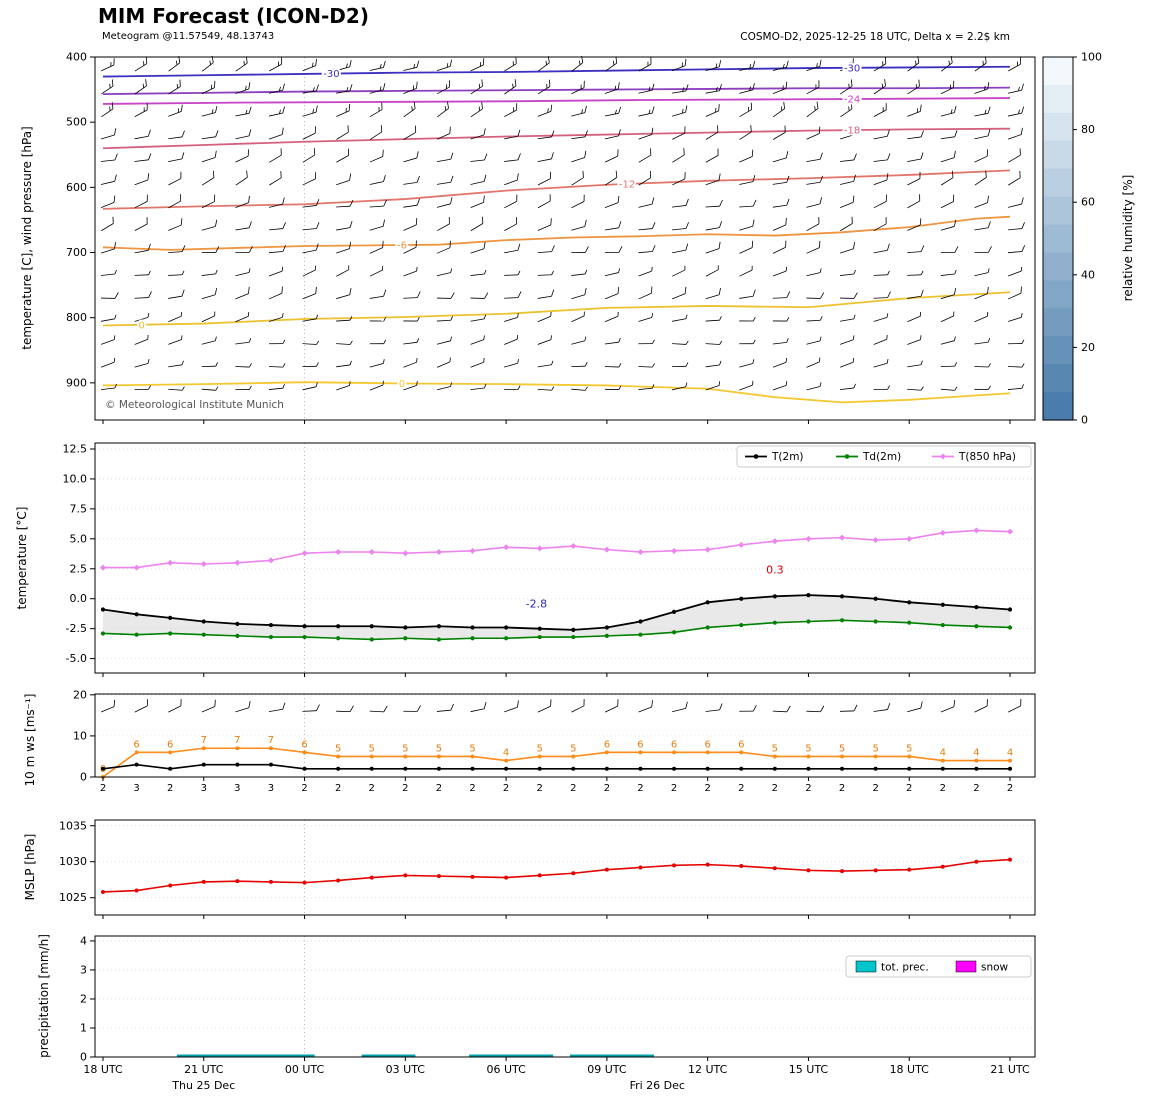 The height and width of the screenshot is (1105, 1150). I want to click on svg-text: 0.3, so click(775, 570).